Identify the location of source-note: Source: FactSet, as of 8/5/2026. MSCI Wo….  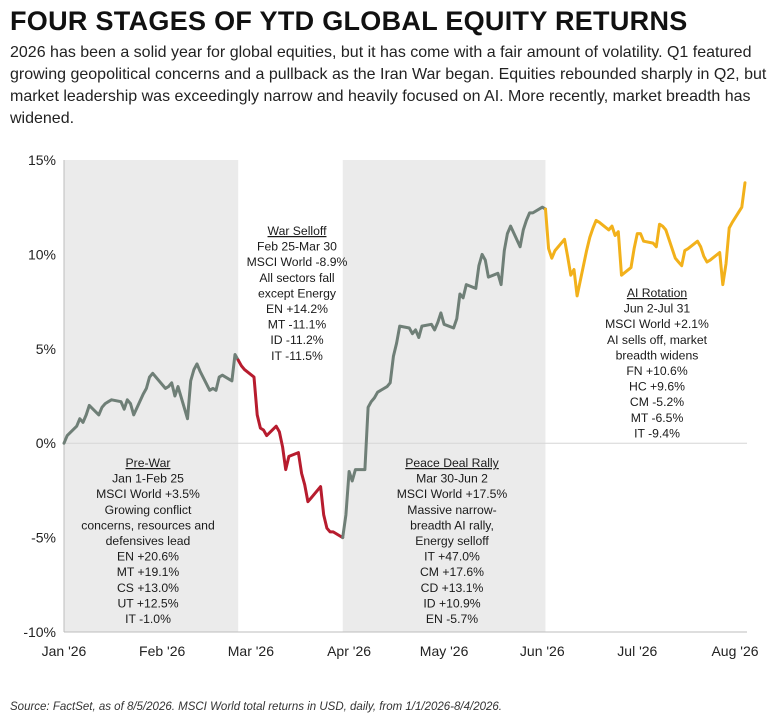
(256, 707).